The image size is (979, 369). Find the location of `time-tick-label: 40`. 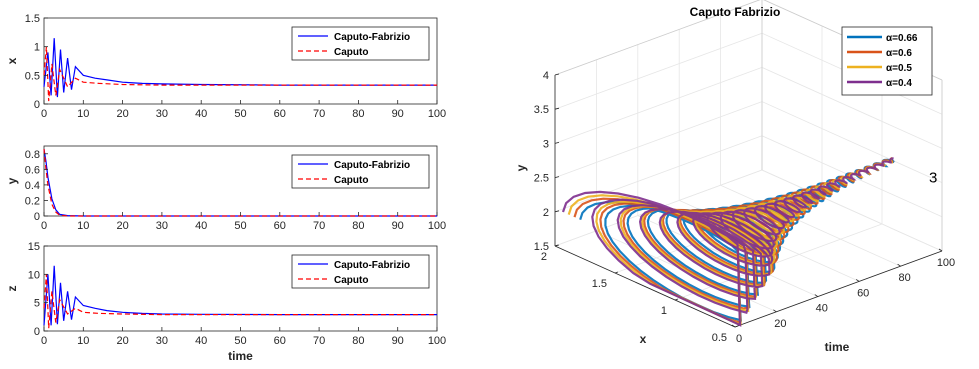

time-tick-label: 40 is located at coordinates (822, 309).